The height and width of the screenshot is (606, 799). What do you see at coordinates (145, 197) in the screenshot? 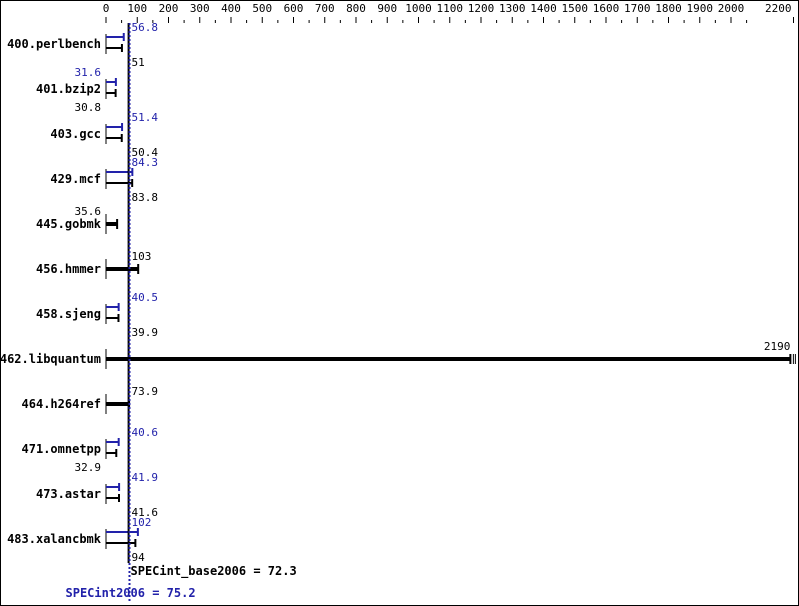
I see `base-value-label: 83.8` at bounding box center [145, 197].